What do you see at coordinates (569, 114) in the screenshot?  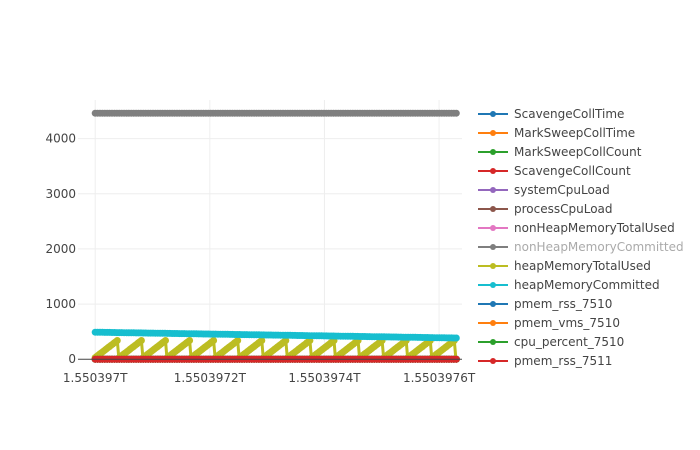 I see `legend-label: ScavengeCollTime` at bounding box center [569, 114].